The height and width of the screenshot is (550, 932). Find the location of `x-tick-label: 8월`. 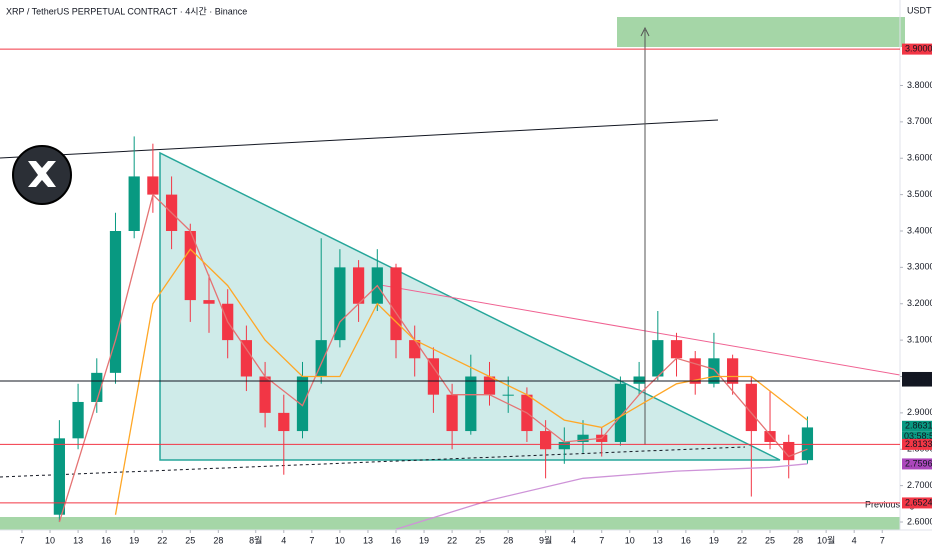

x-tick-label: 8월 is located at coordinates (255, 539).